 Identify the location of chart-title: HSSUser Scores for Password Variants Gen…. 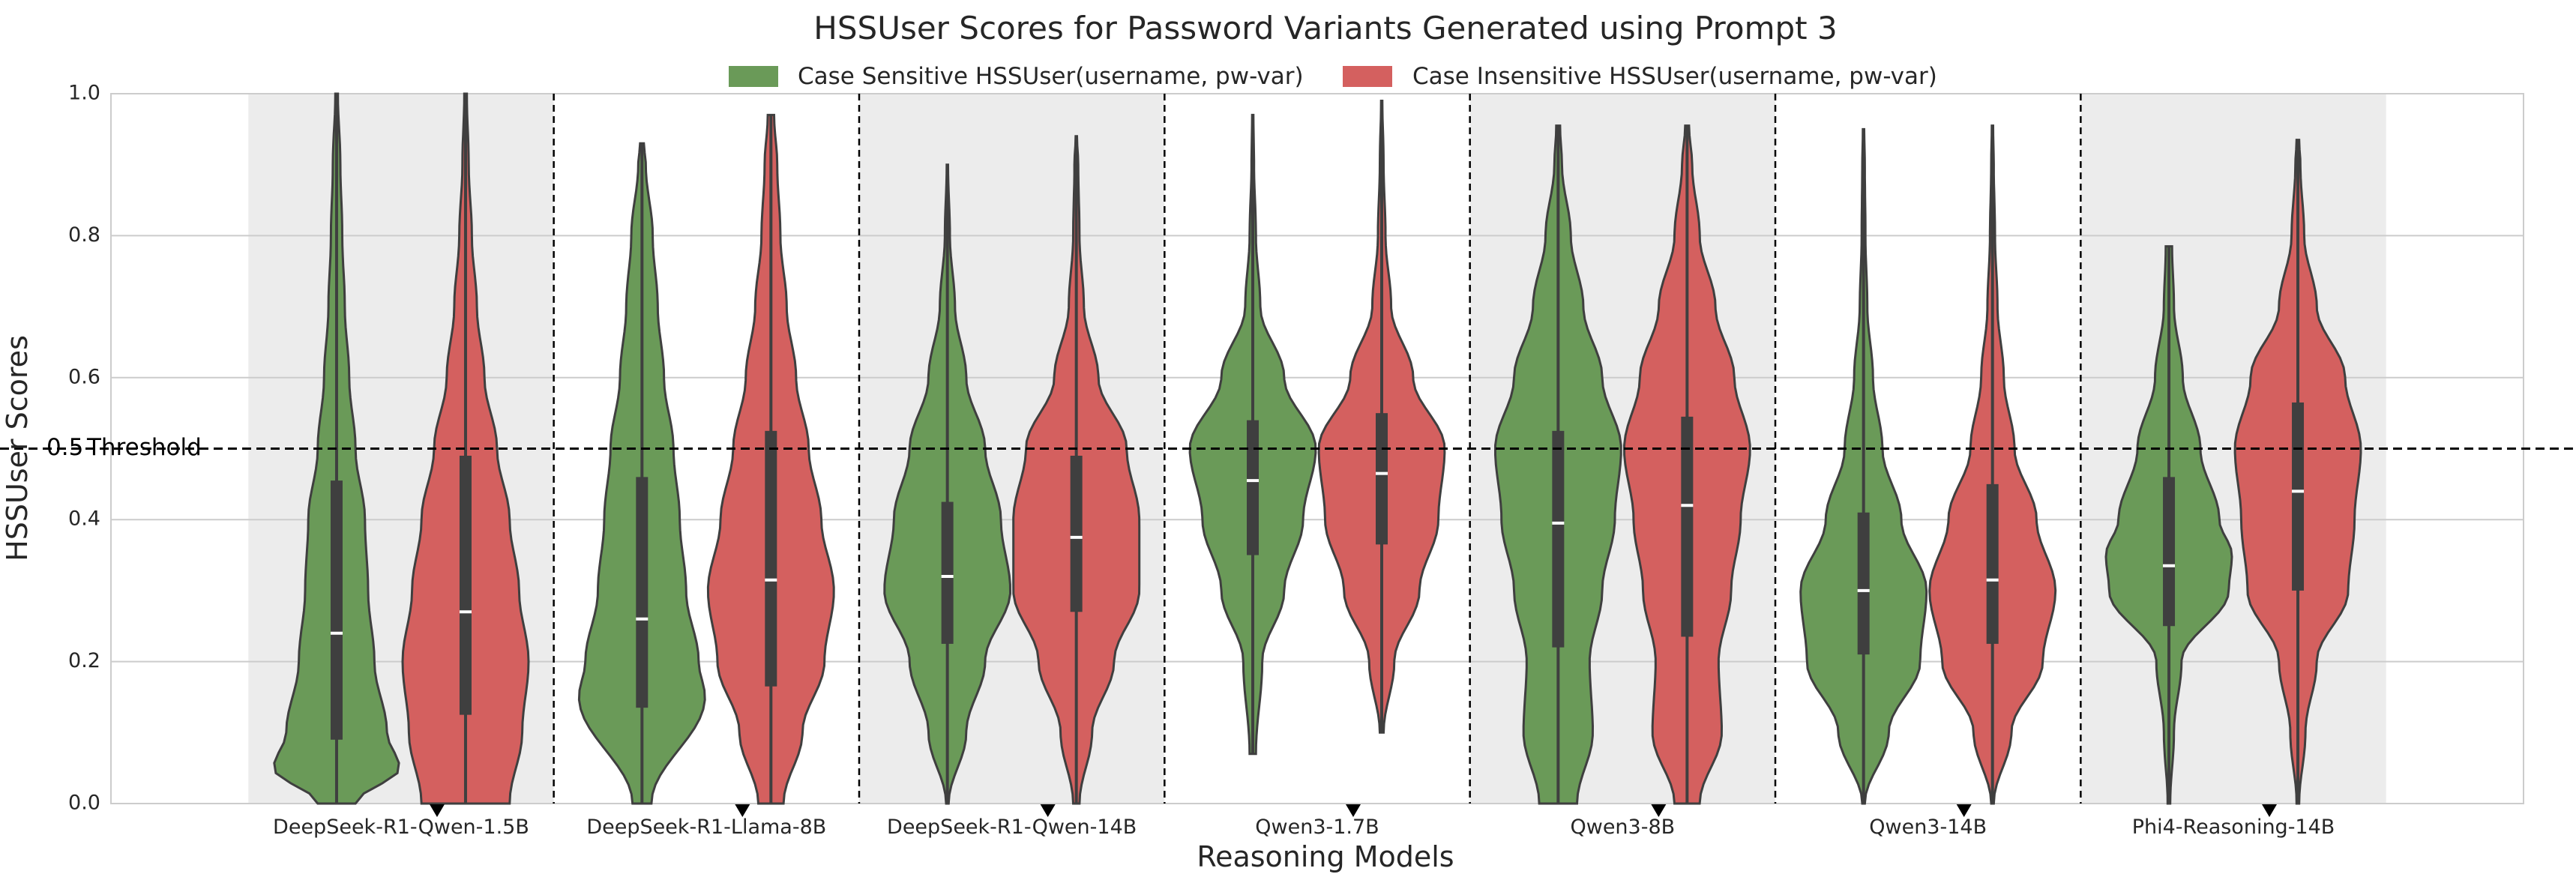
(1325, 28).